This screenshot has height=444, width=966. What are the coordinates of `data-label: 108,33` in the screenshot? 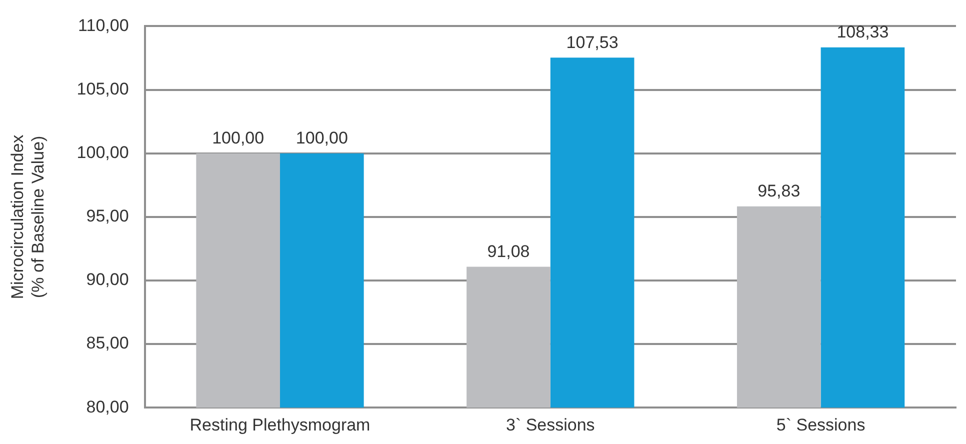 It's located at (862, 32).